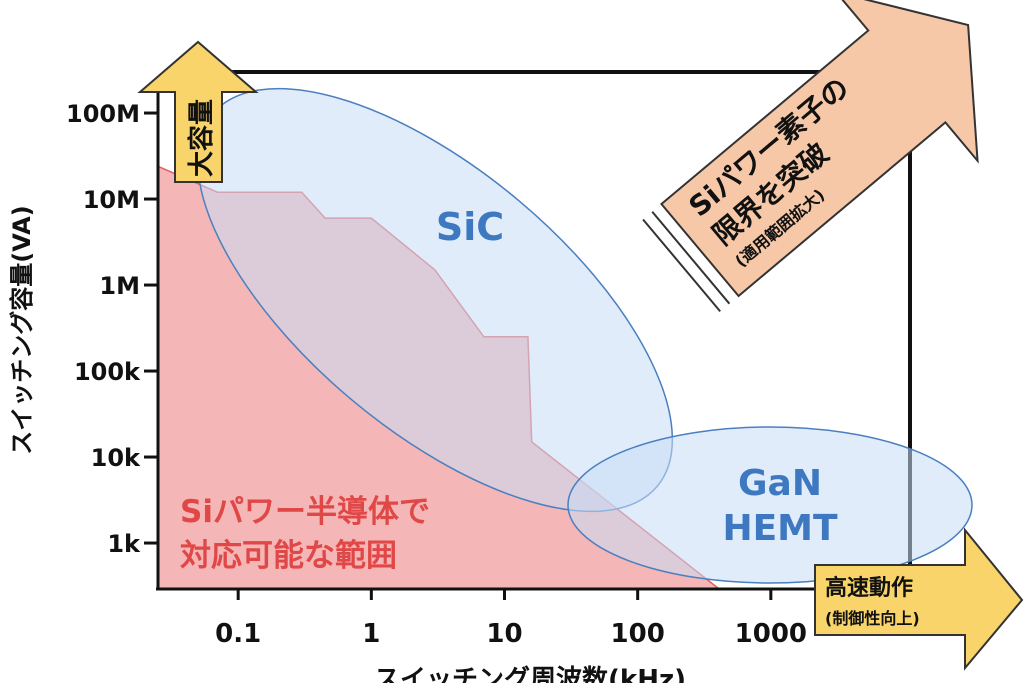  What do you see at coordinates (869, 588) in the screenshot?
I see `arrow-right-label: 高速動作` at bounding box center [869, 588].